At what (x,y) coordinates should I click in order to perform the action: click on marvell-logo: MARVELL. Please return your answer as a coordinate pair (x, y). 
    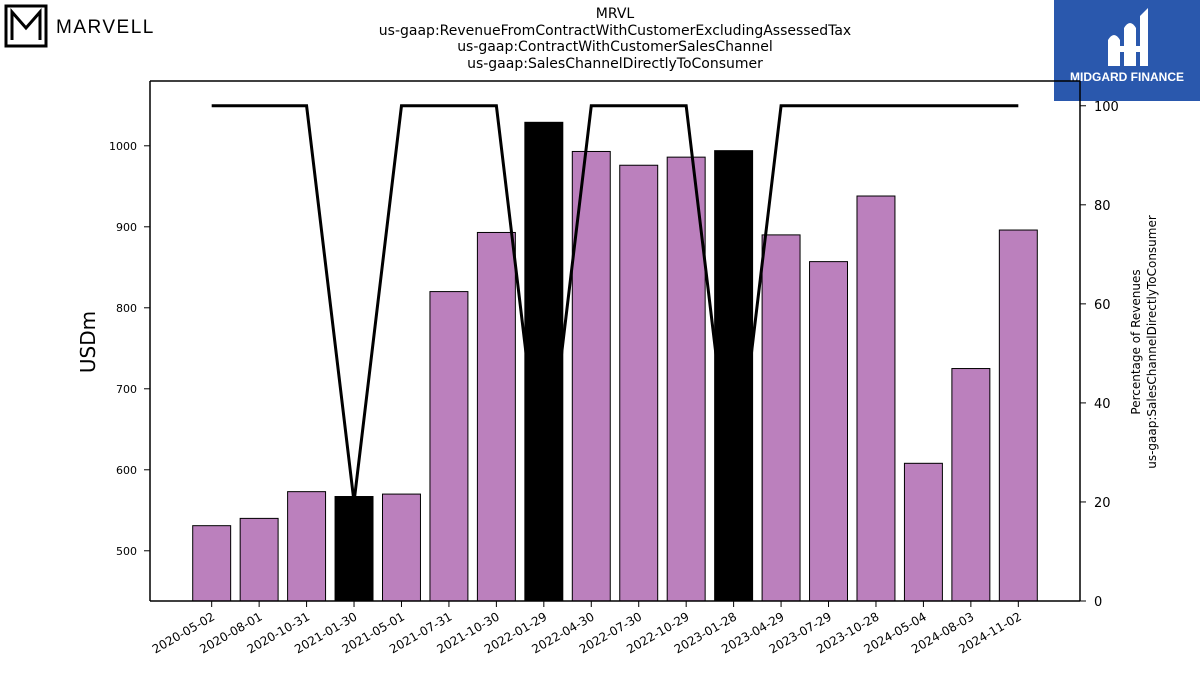
    Looking at the image, I should click on (84, 26).